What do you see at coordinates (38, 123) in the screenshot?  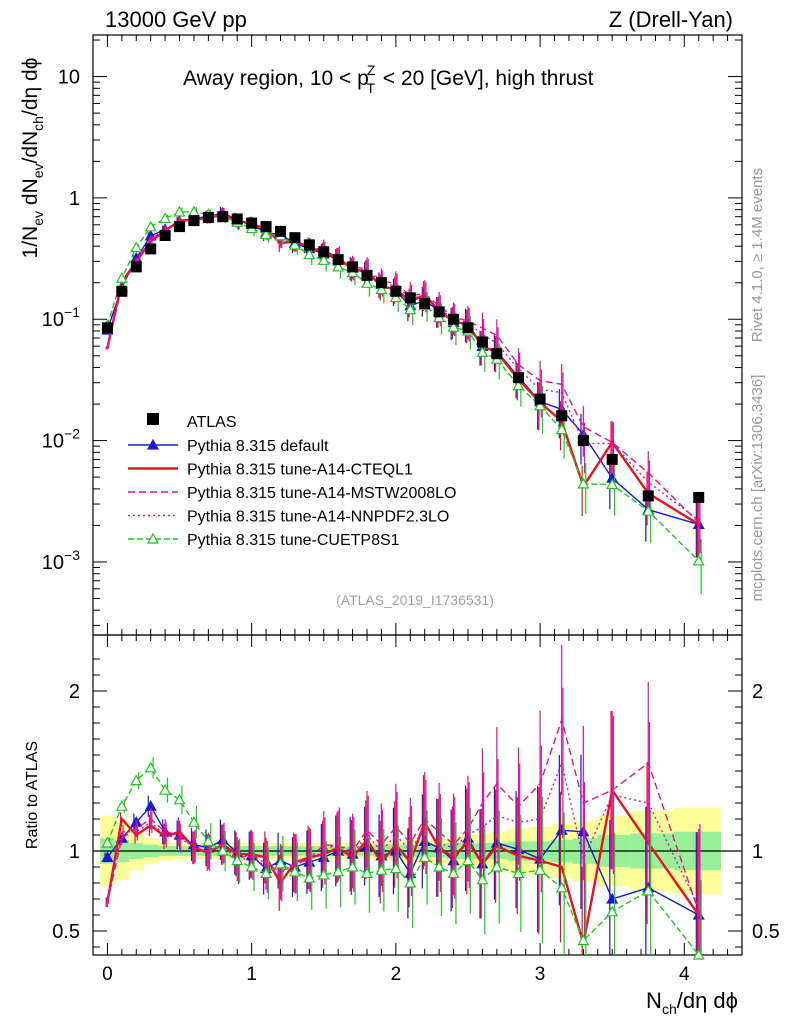 I see `ylabel-sub: ch` at bounding box center [38, 123].